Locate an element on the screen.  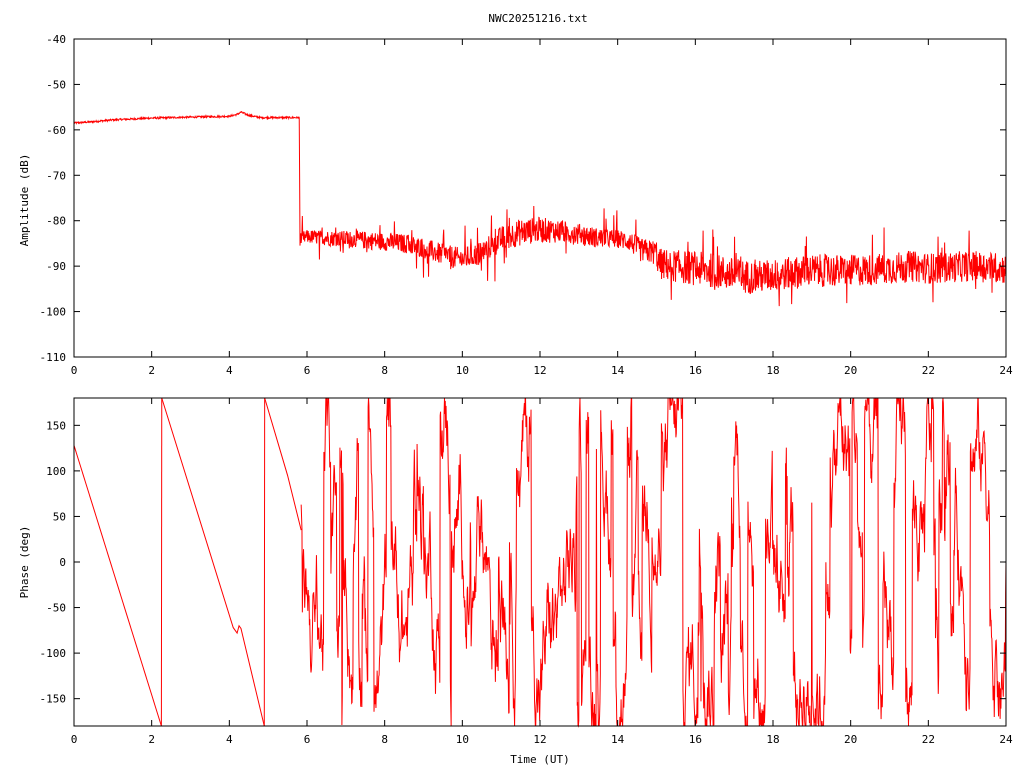
phase-xtick-label: 16 is located at coordinates (695, 739).